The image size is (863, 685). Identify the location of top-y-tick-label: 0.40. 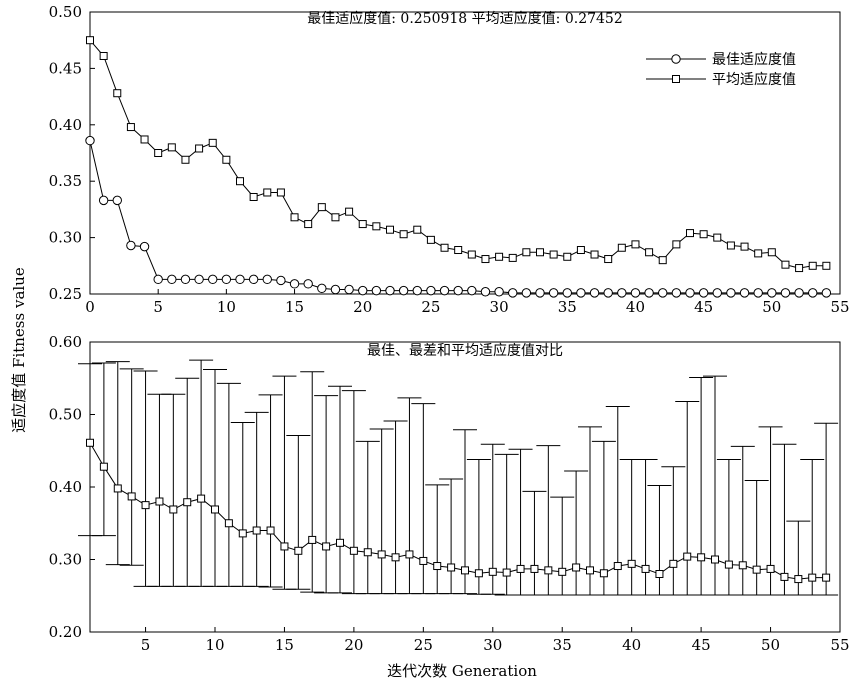
(65, 125).